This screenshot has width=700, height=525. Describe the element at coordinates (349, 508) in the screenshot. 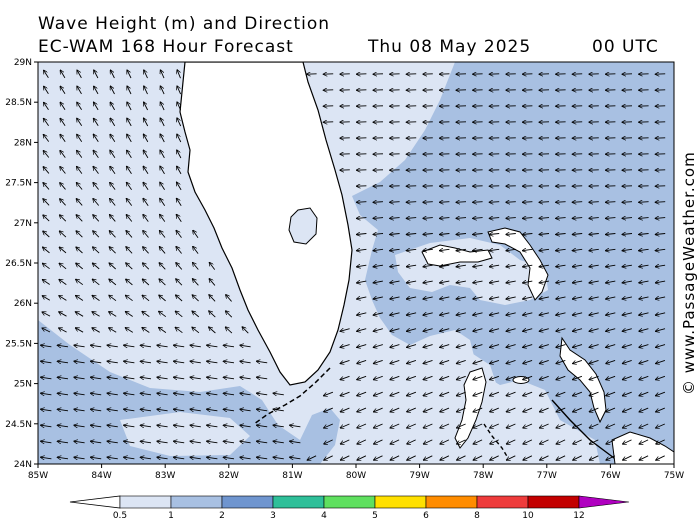

I see `wave-height-legend: 0.5 1 2 3 4 5 6 8 10 12` at that location.